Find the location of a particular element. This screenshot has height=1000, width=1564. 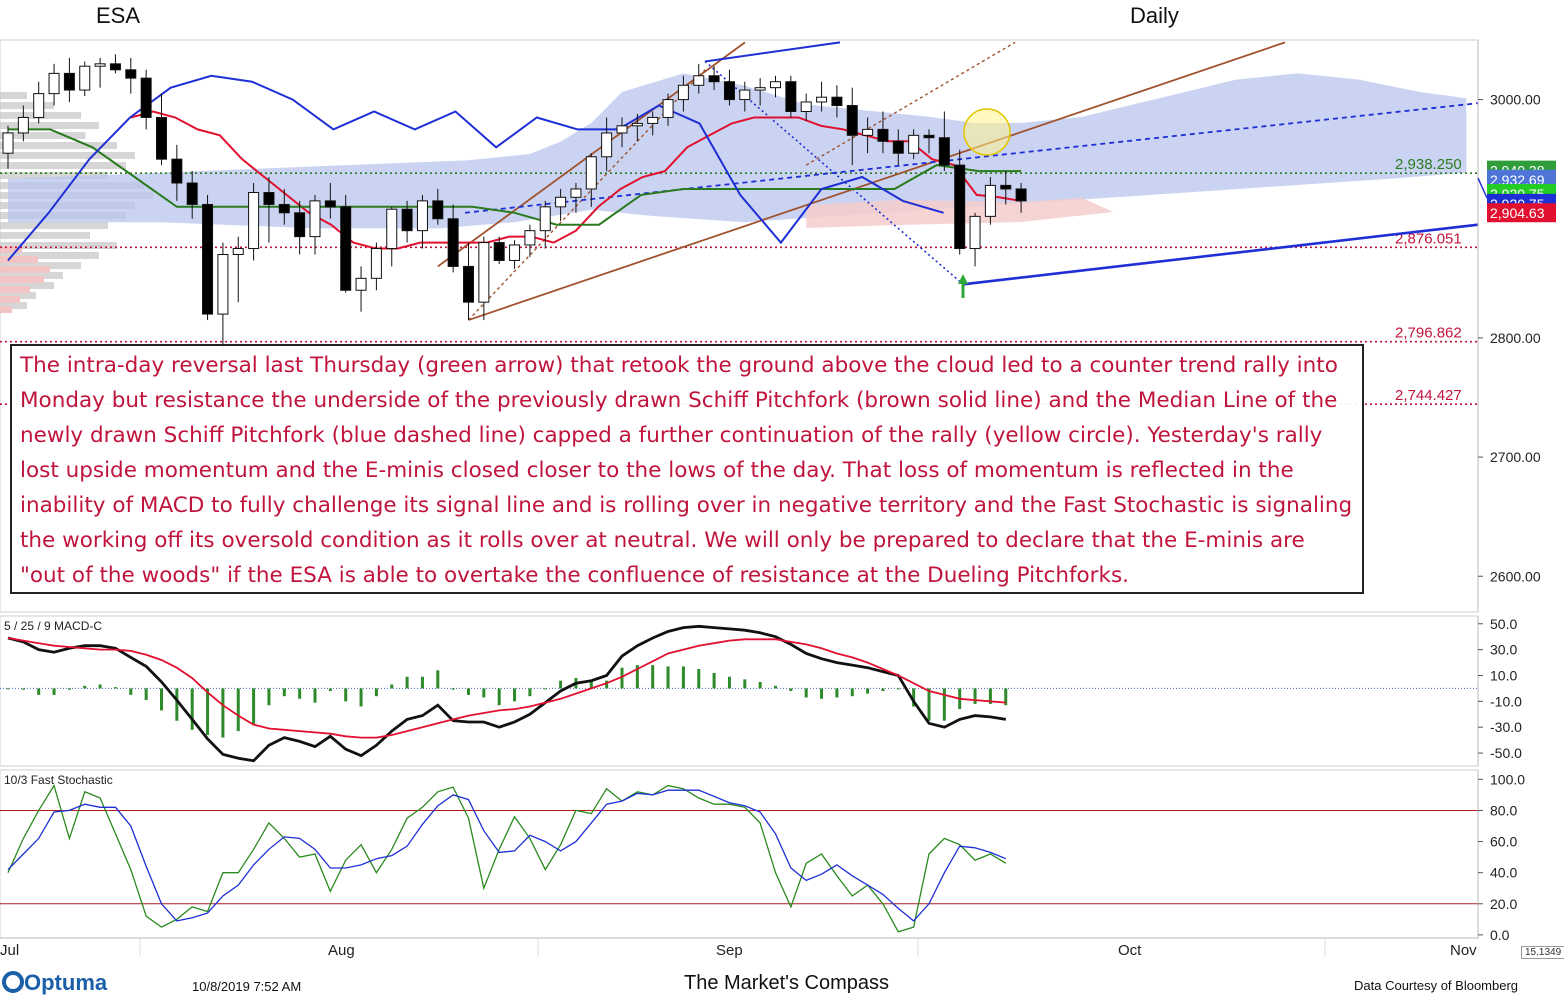

stochastic-tick-label: 20.0 is located at coordinates (1503, 904).